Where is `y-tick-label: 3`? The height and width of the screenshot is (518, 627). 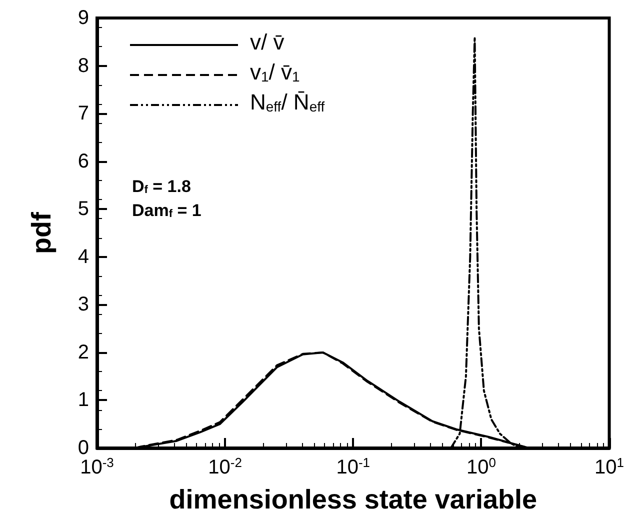 y-tick-label: 3 is located at coordinates (83, 305).